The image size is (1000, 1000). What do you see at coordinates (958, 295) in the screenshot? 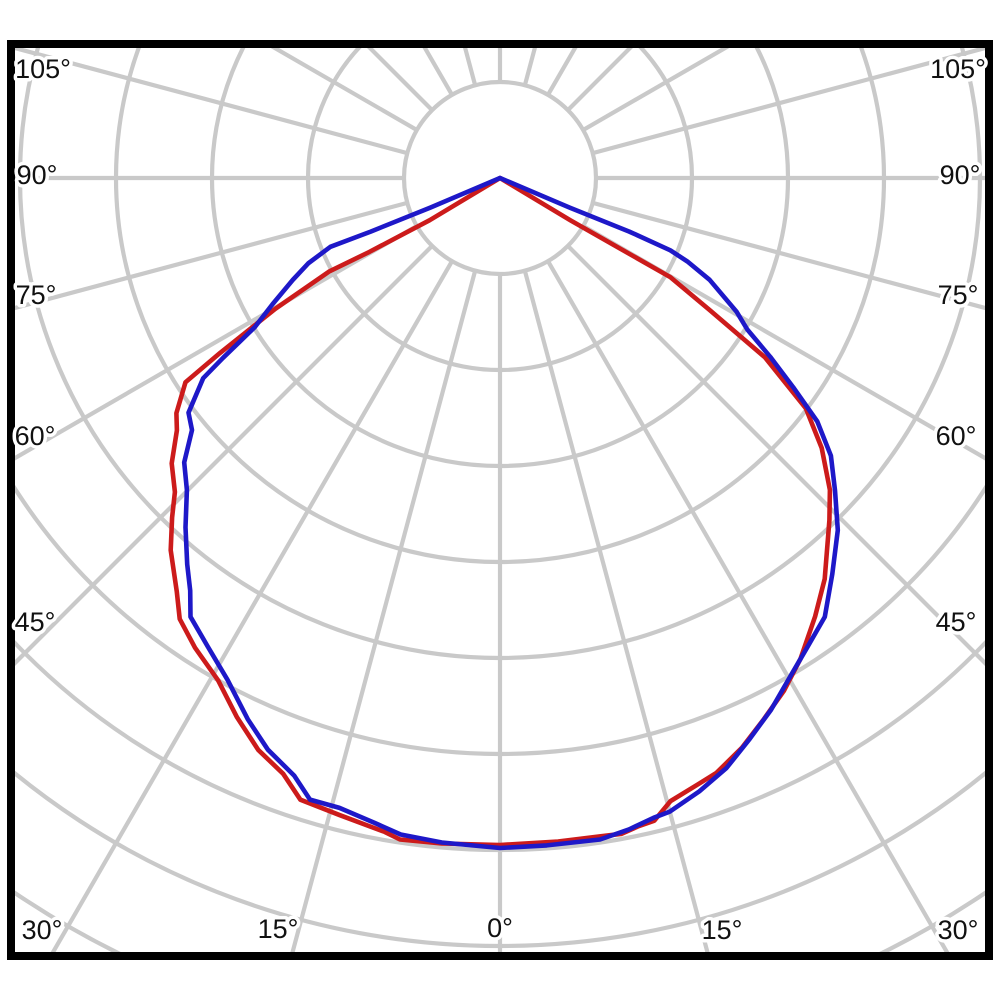
I see `angle-label-right: 75°` at bounding box center [958, 295].